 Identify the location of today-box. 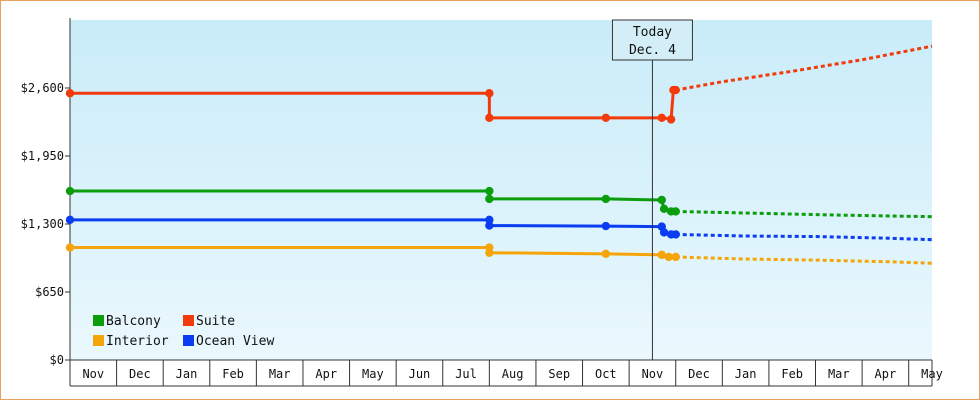
(652, 40).